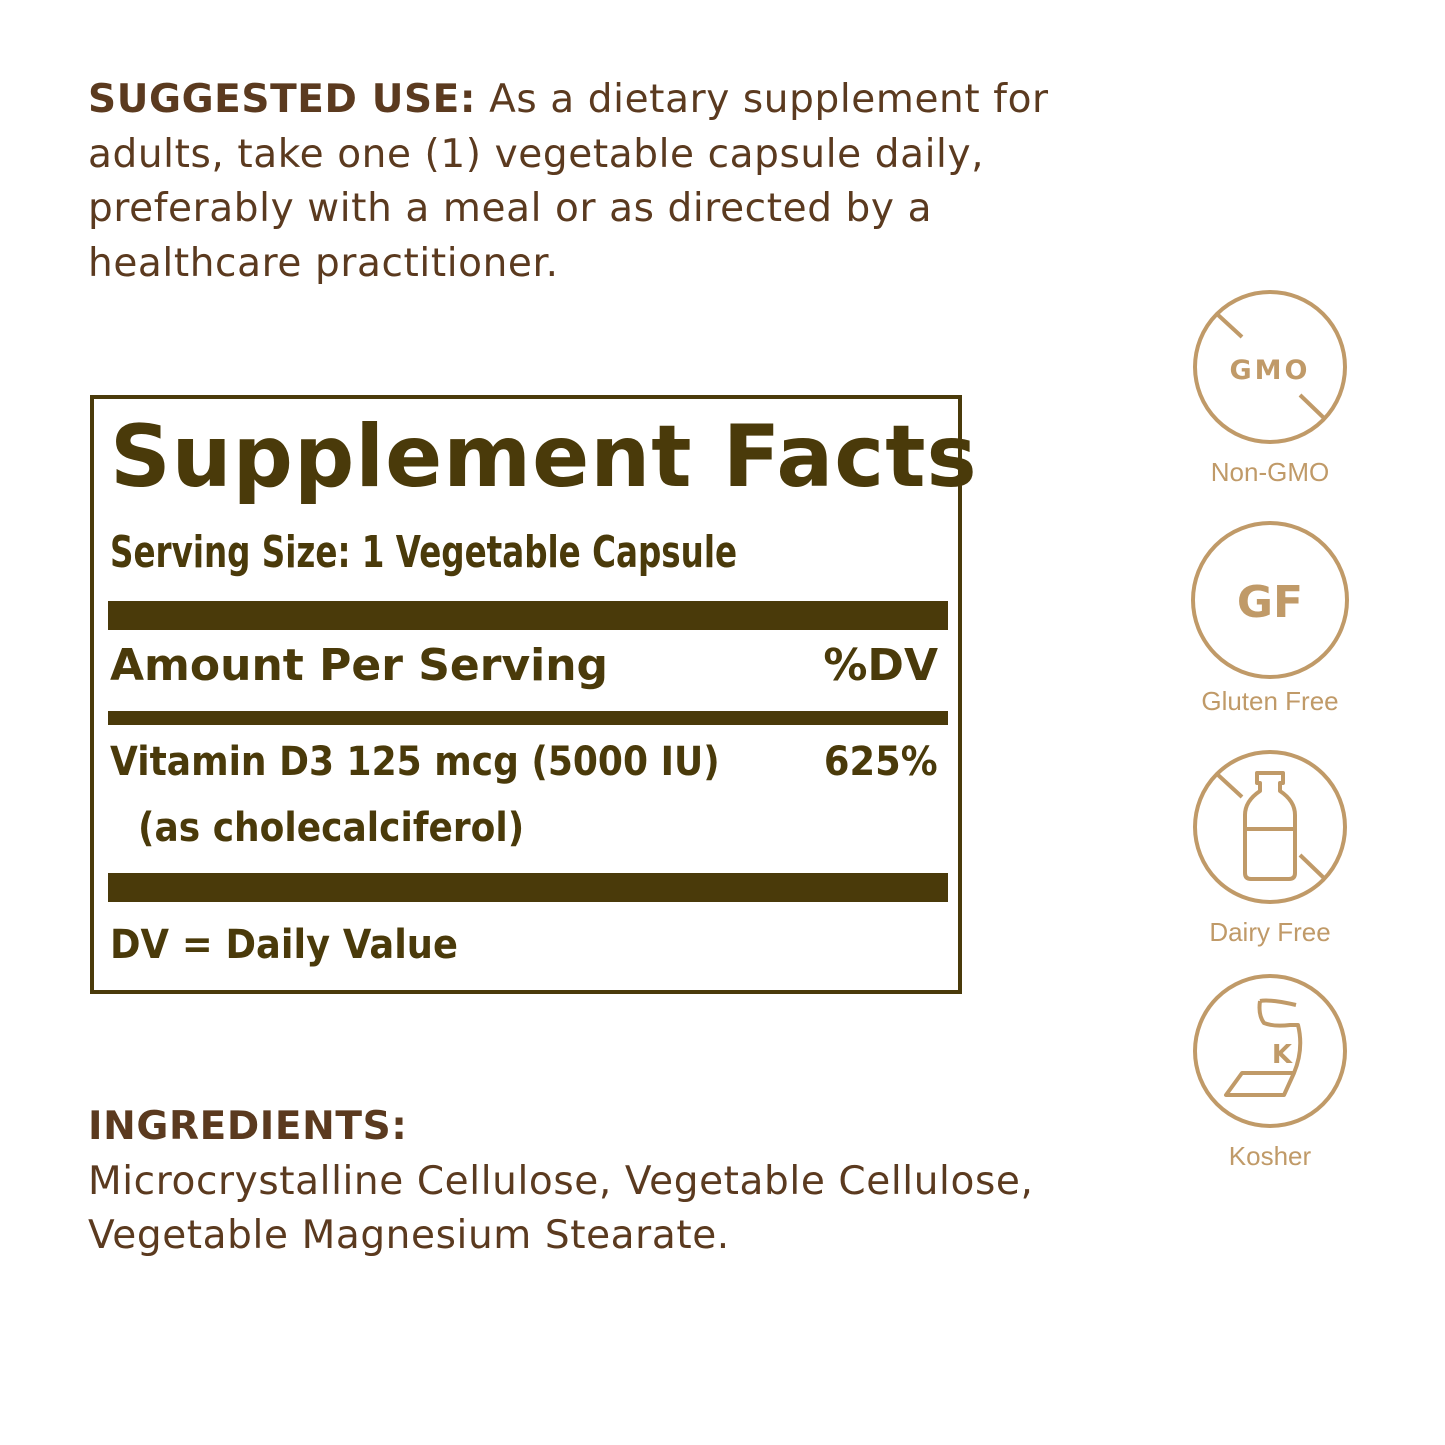 The image size is (1445, 1445). I want to click on badge-dairy-free: Dairy Free, so click(1270, 848).